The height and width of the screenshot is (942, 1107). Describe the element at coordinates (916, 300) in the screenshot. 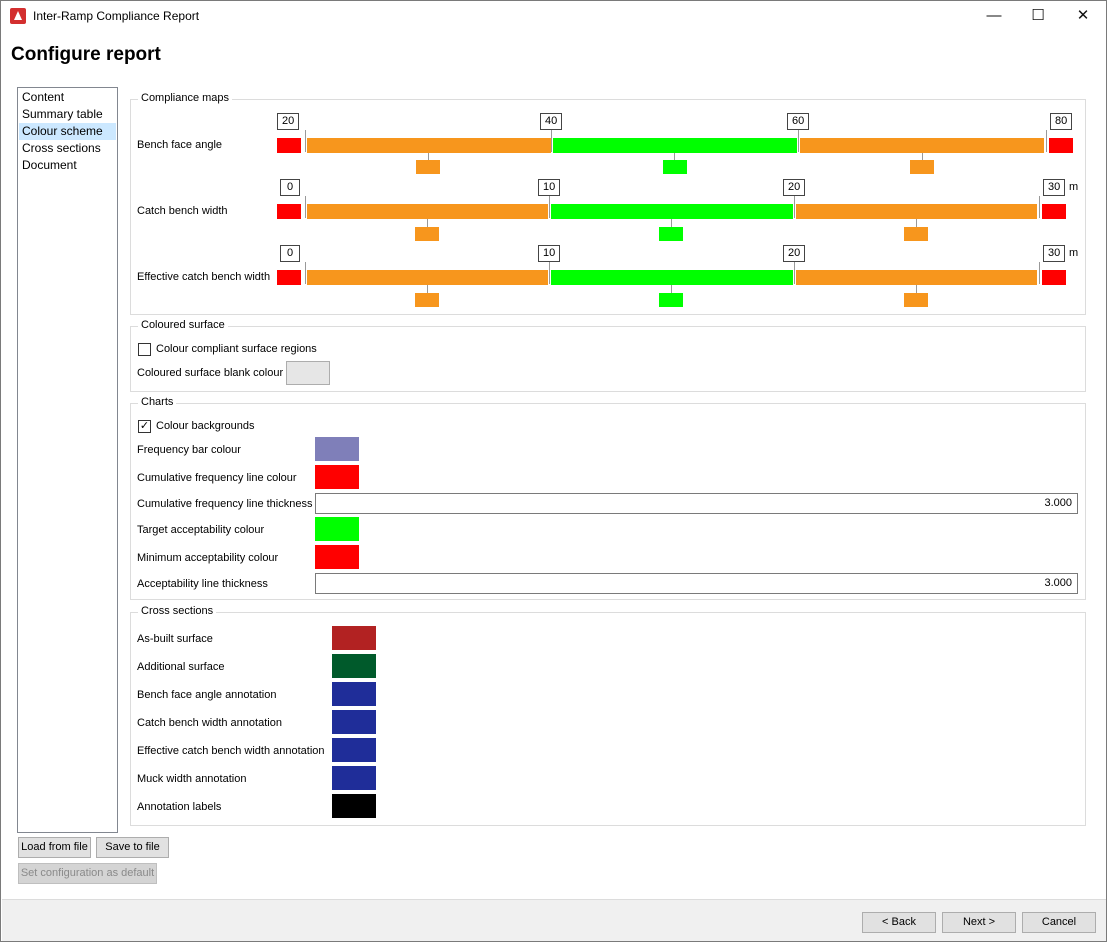

I see `effective-catch-bench-width-high-colour-handle` at that location.